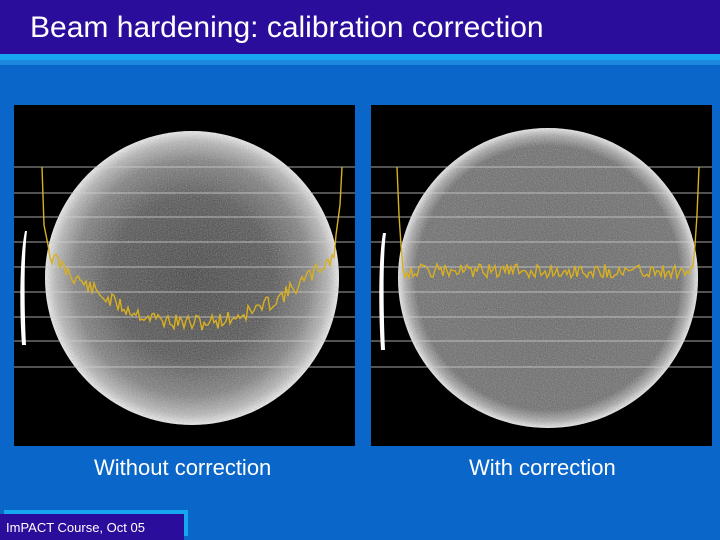 This screenshot has height=540, width=720. Describe the element at coordinates (183, 467) in the screenshot. I see `caption-without-correction: Without correction` at that location.